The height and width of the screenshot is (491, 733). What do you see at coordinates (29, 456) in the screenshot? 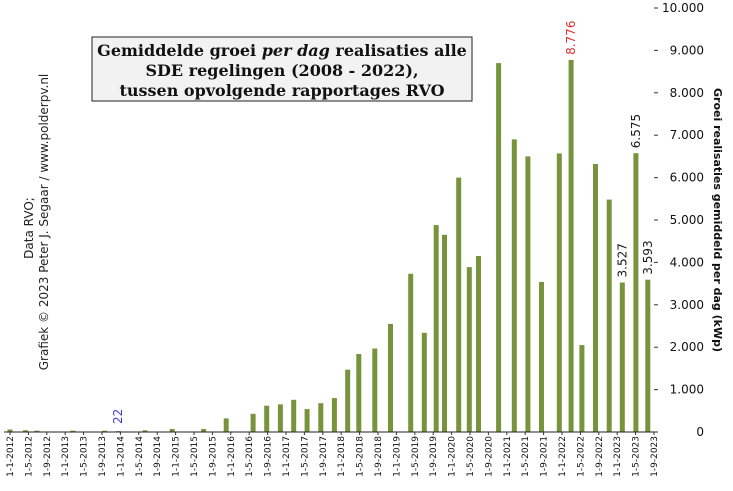
I see `x-tick-label-1: 1-5-2012` at bounding box center [29, 456].